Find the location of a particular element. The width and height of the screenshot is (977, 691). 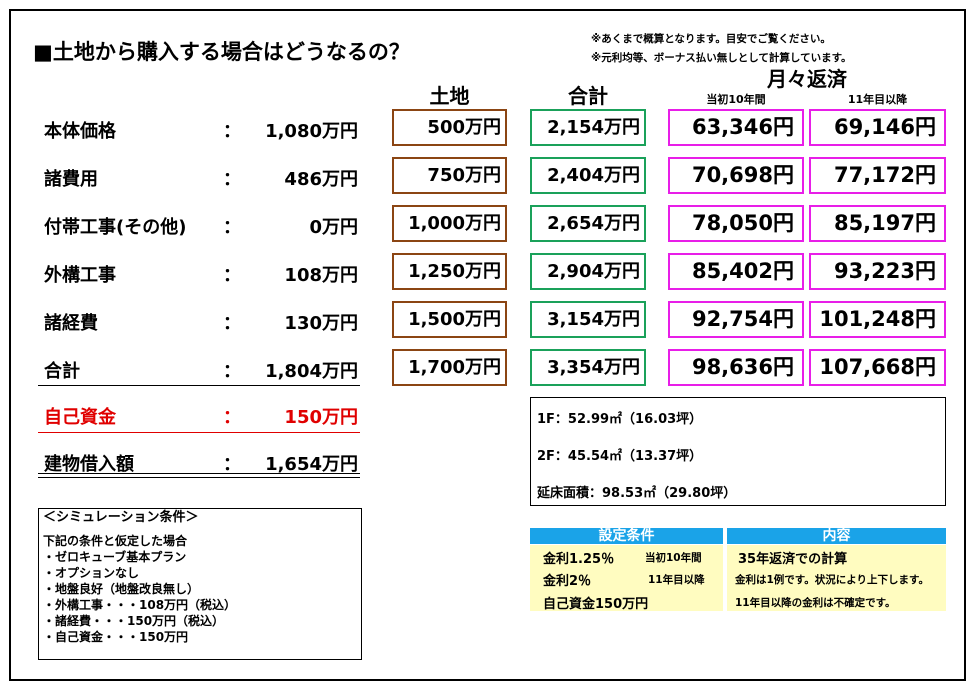

cost-amount-total: 1,804万円 is located at coordinates (311, 371).